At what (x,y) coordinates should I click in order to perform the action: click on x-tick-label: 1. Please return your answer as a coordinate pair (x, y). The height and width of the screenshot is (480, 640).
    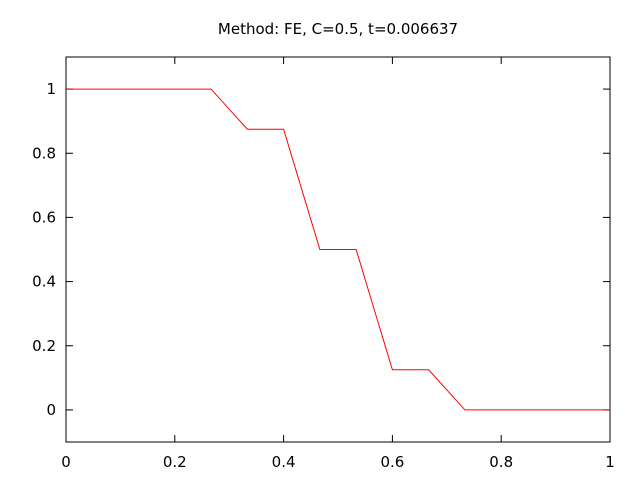
    Looking at the image, I should click on (610, 462).